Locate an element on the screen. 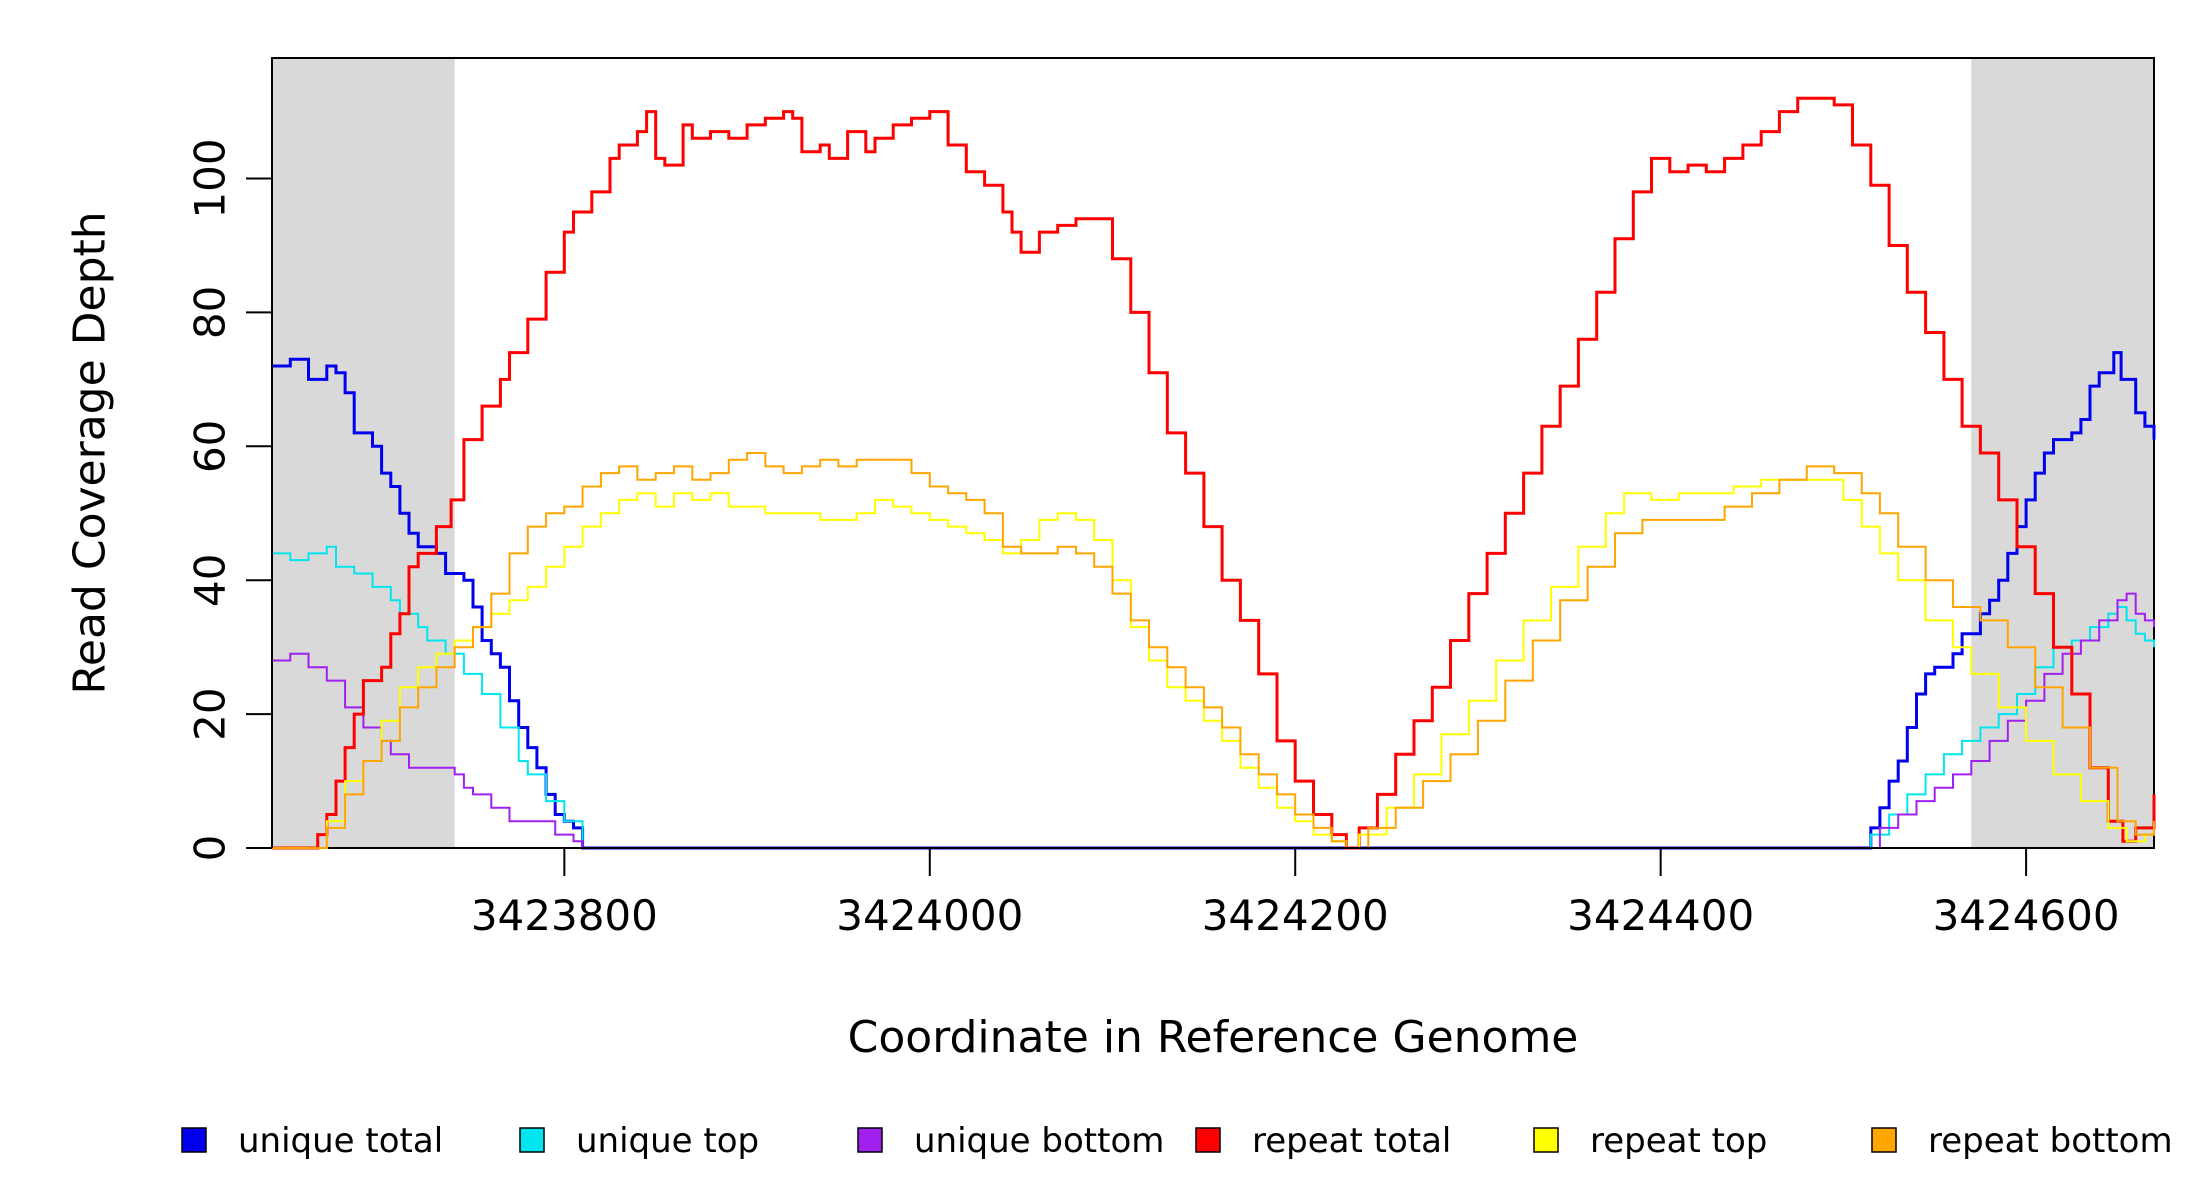 The width and height of the screenshot is (2200, 1200). legend-label: unique bottom is located at coordinates (1039, 1141).